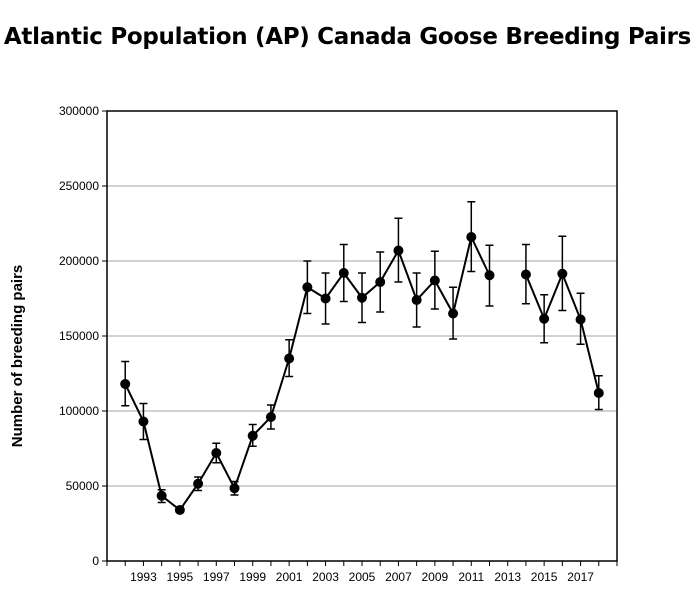  What do you see at coordinates (17, 356) in the screenshot?
I see `y-axis-title: Number of breeding pairs` at bounding box center [17, 356].